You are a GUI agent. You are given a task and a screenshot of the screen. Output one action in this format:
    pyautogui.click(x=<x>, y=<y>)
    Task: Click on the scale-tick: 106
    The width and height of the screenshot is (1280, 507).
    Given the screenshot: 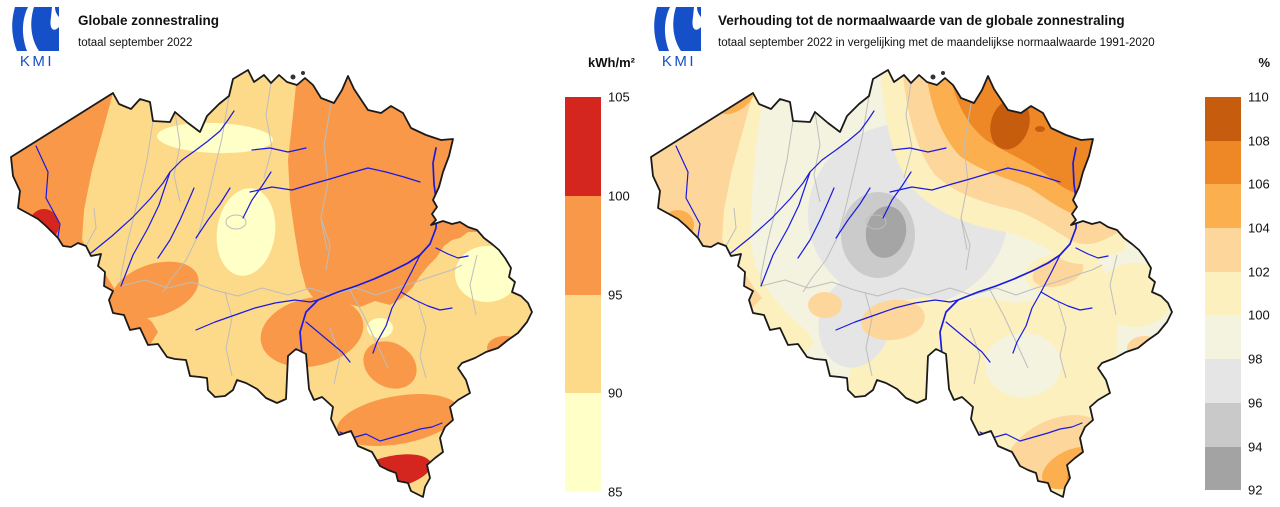 What is the action you would take?
    pyautogui.click(x=1259, y=184)
    